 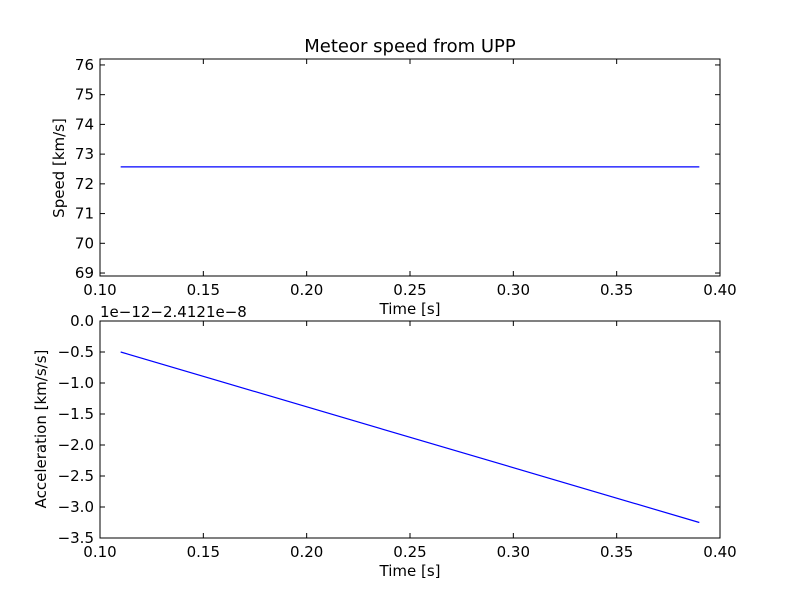 What do you see at coordinates (76, 383) in the screenshot?
I see `acceleration-y-tick-label: −1.0` at bounding box center [76, 383].